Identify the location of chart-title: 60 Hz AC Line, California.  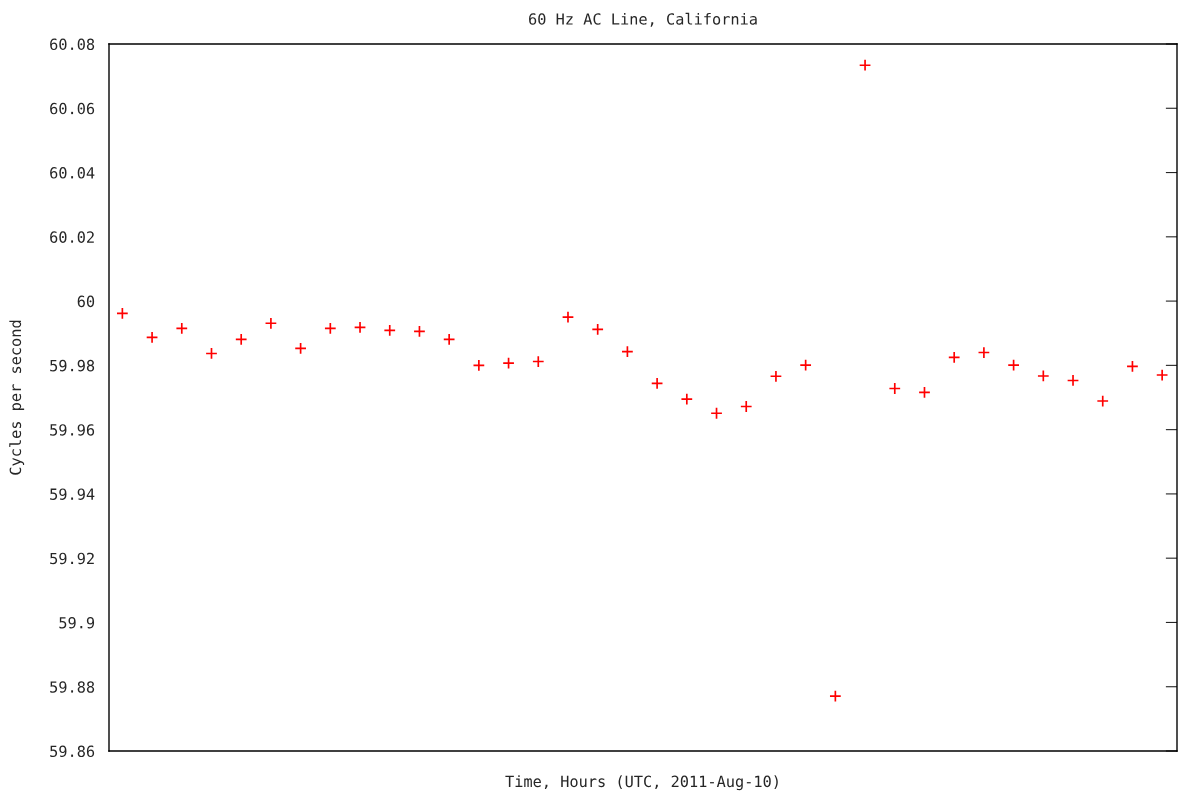
(643, 19).